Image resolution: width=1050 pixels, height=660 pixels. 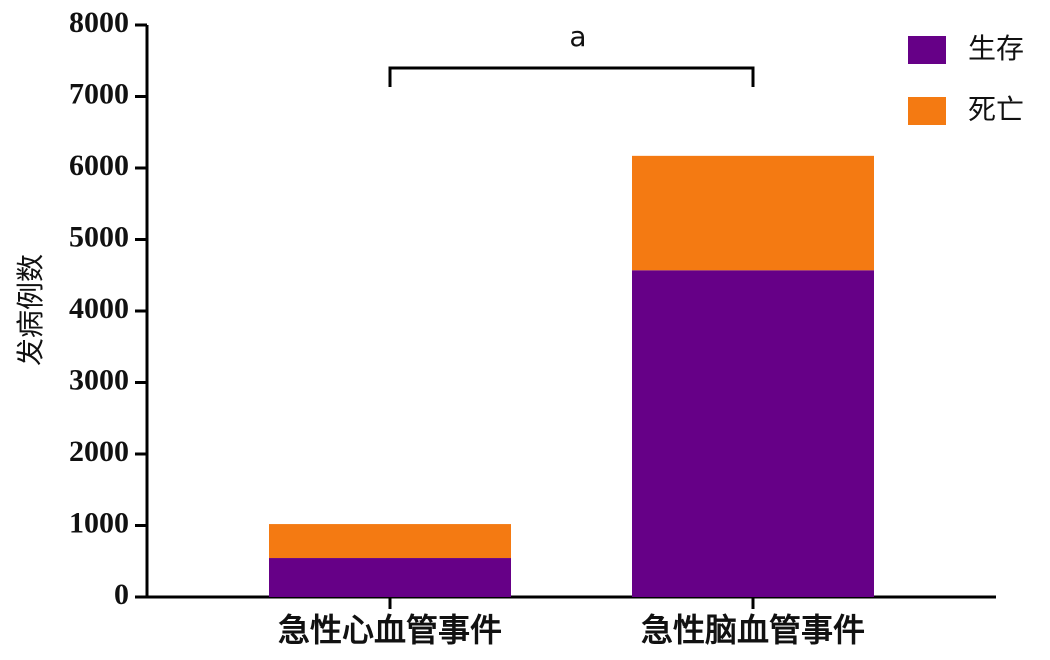 I want to click on y-tick-label: 1000, so click(x=99, y=522).